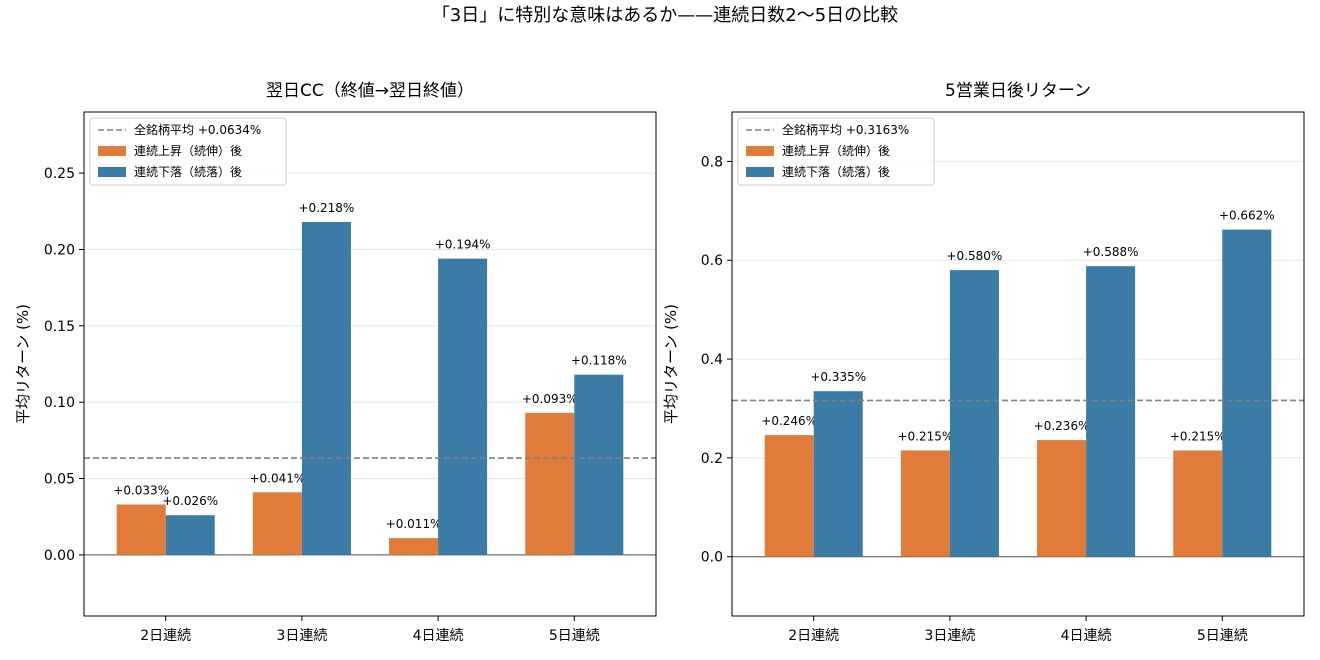  What do you see at coordinates (59, 327) in the screenshot?
I see `y-tick-label: 0.15` at bounding box center [59, 327].